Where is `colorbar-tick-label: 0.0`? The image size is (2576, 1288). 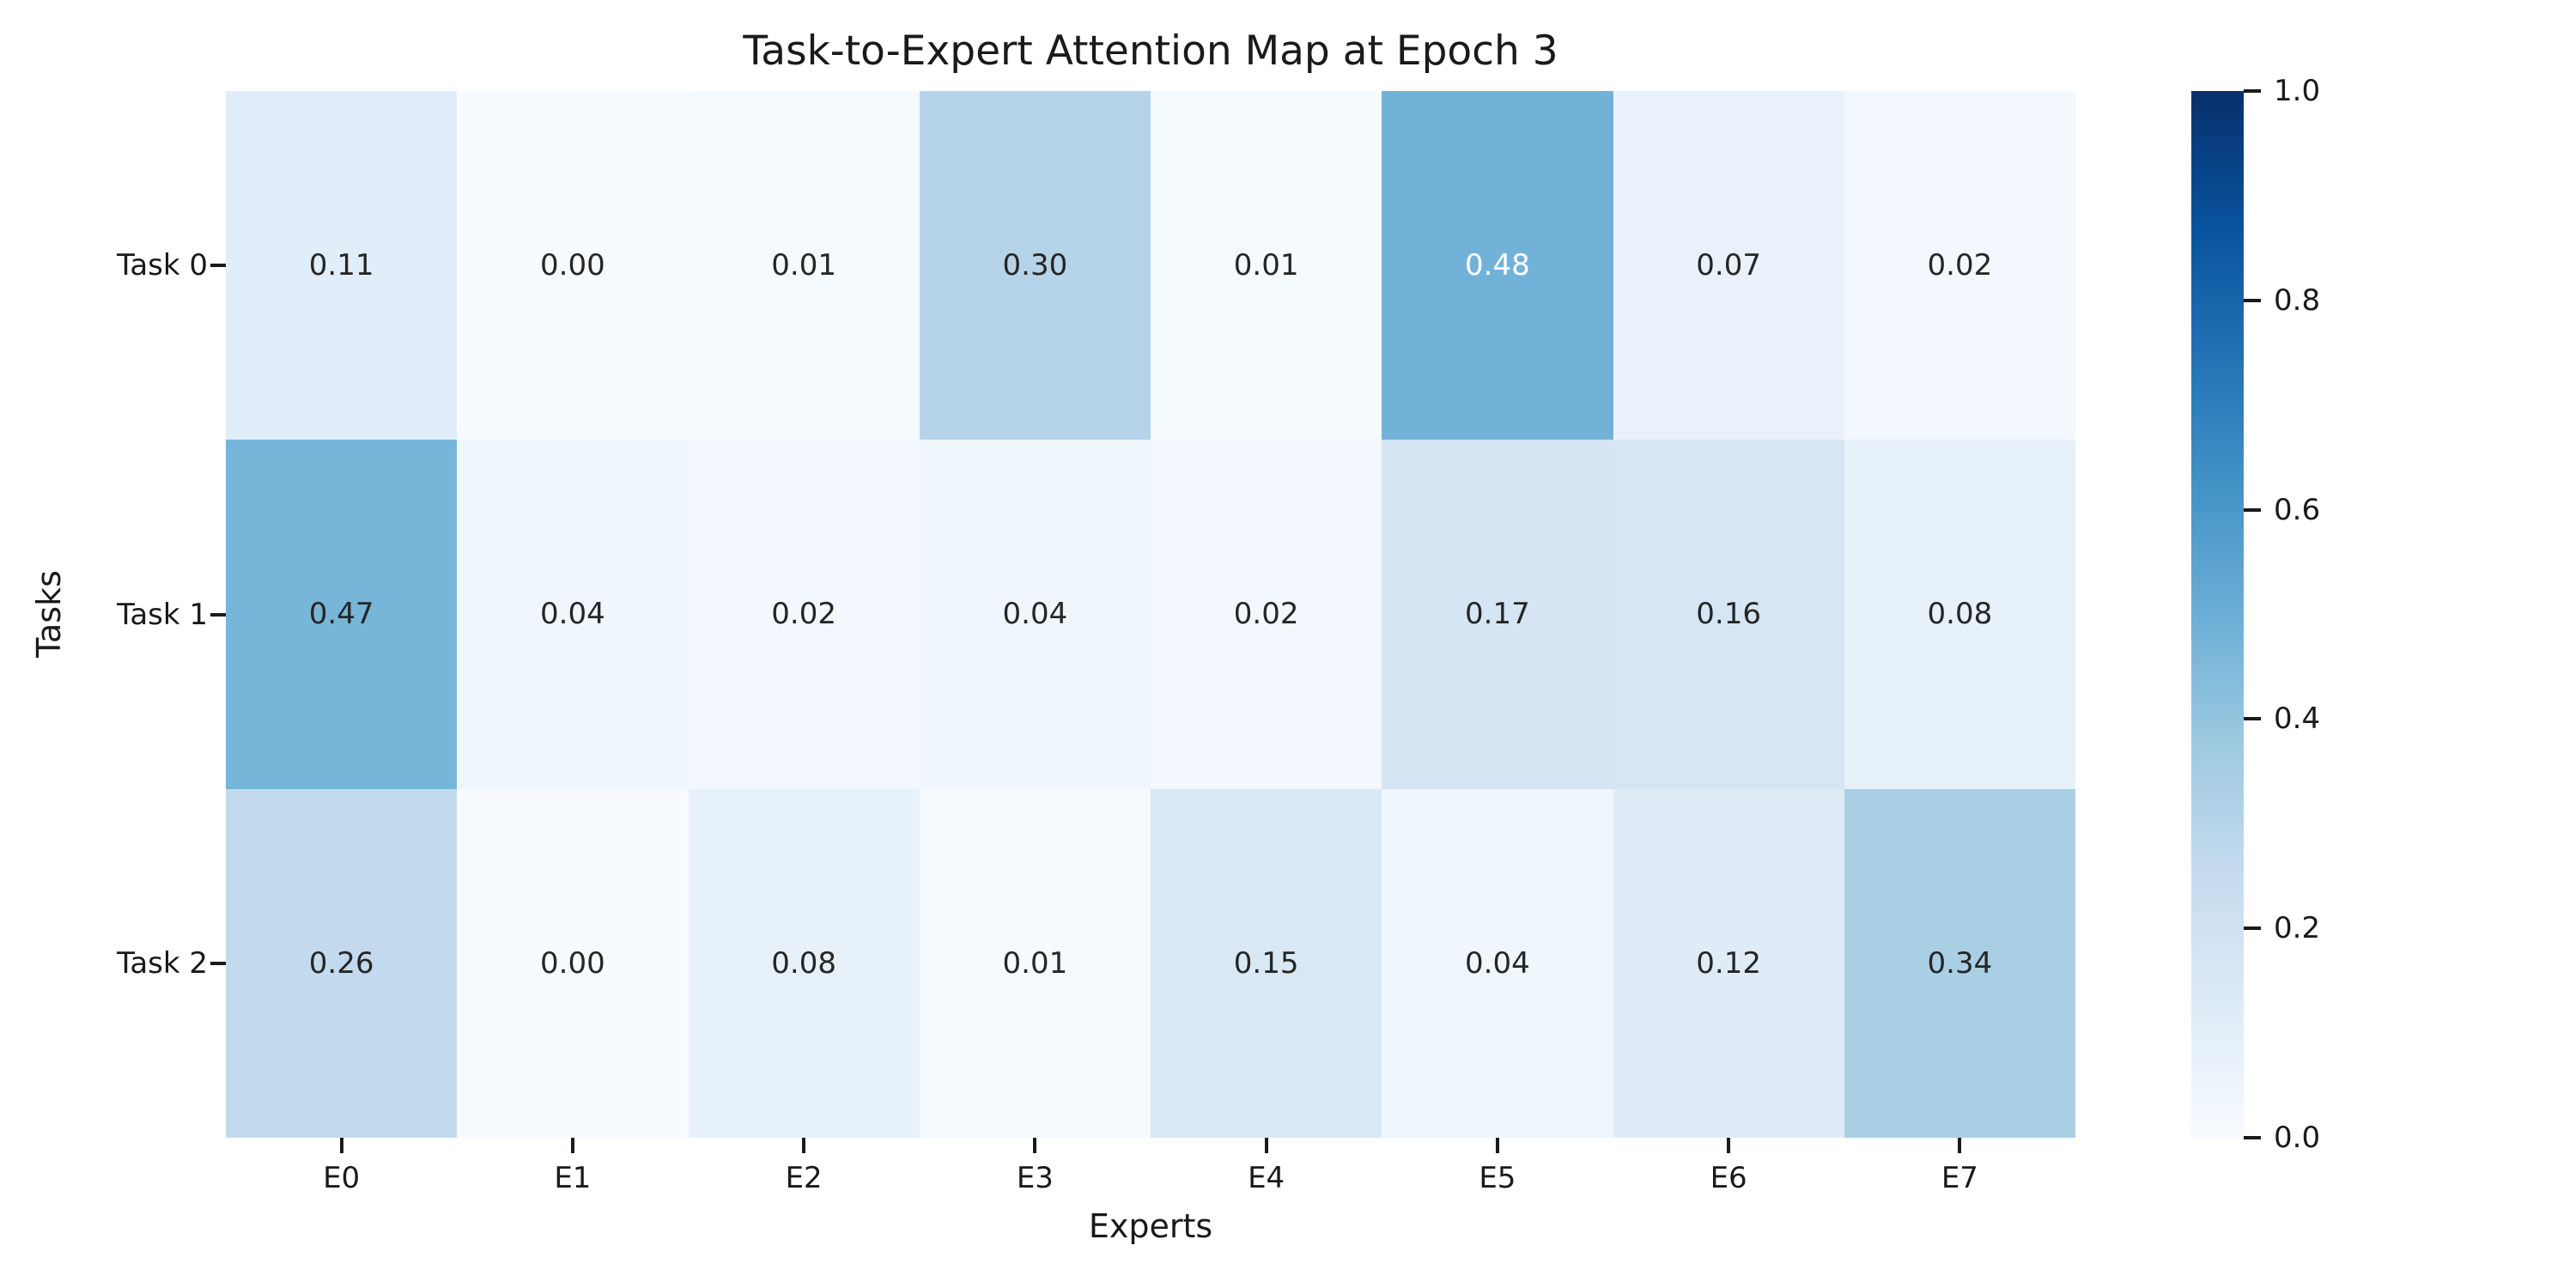
colorbar-tick-label: 0.0 is located at coordinates (2297, 1138).